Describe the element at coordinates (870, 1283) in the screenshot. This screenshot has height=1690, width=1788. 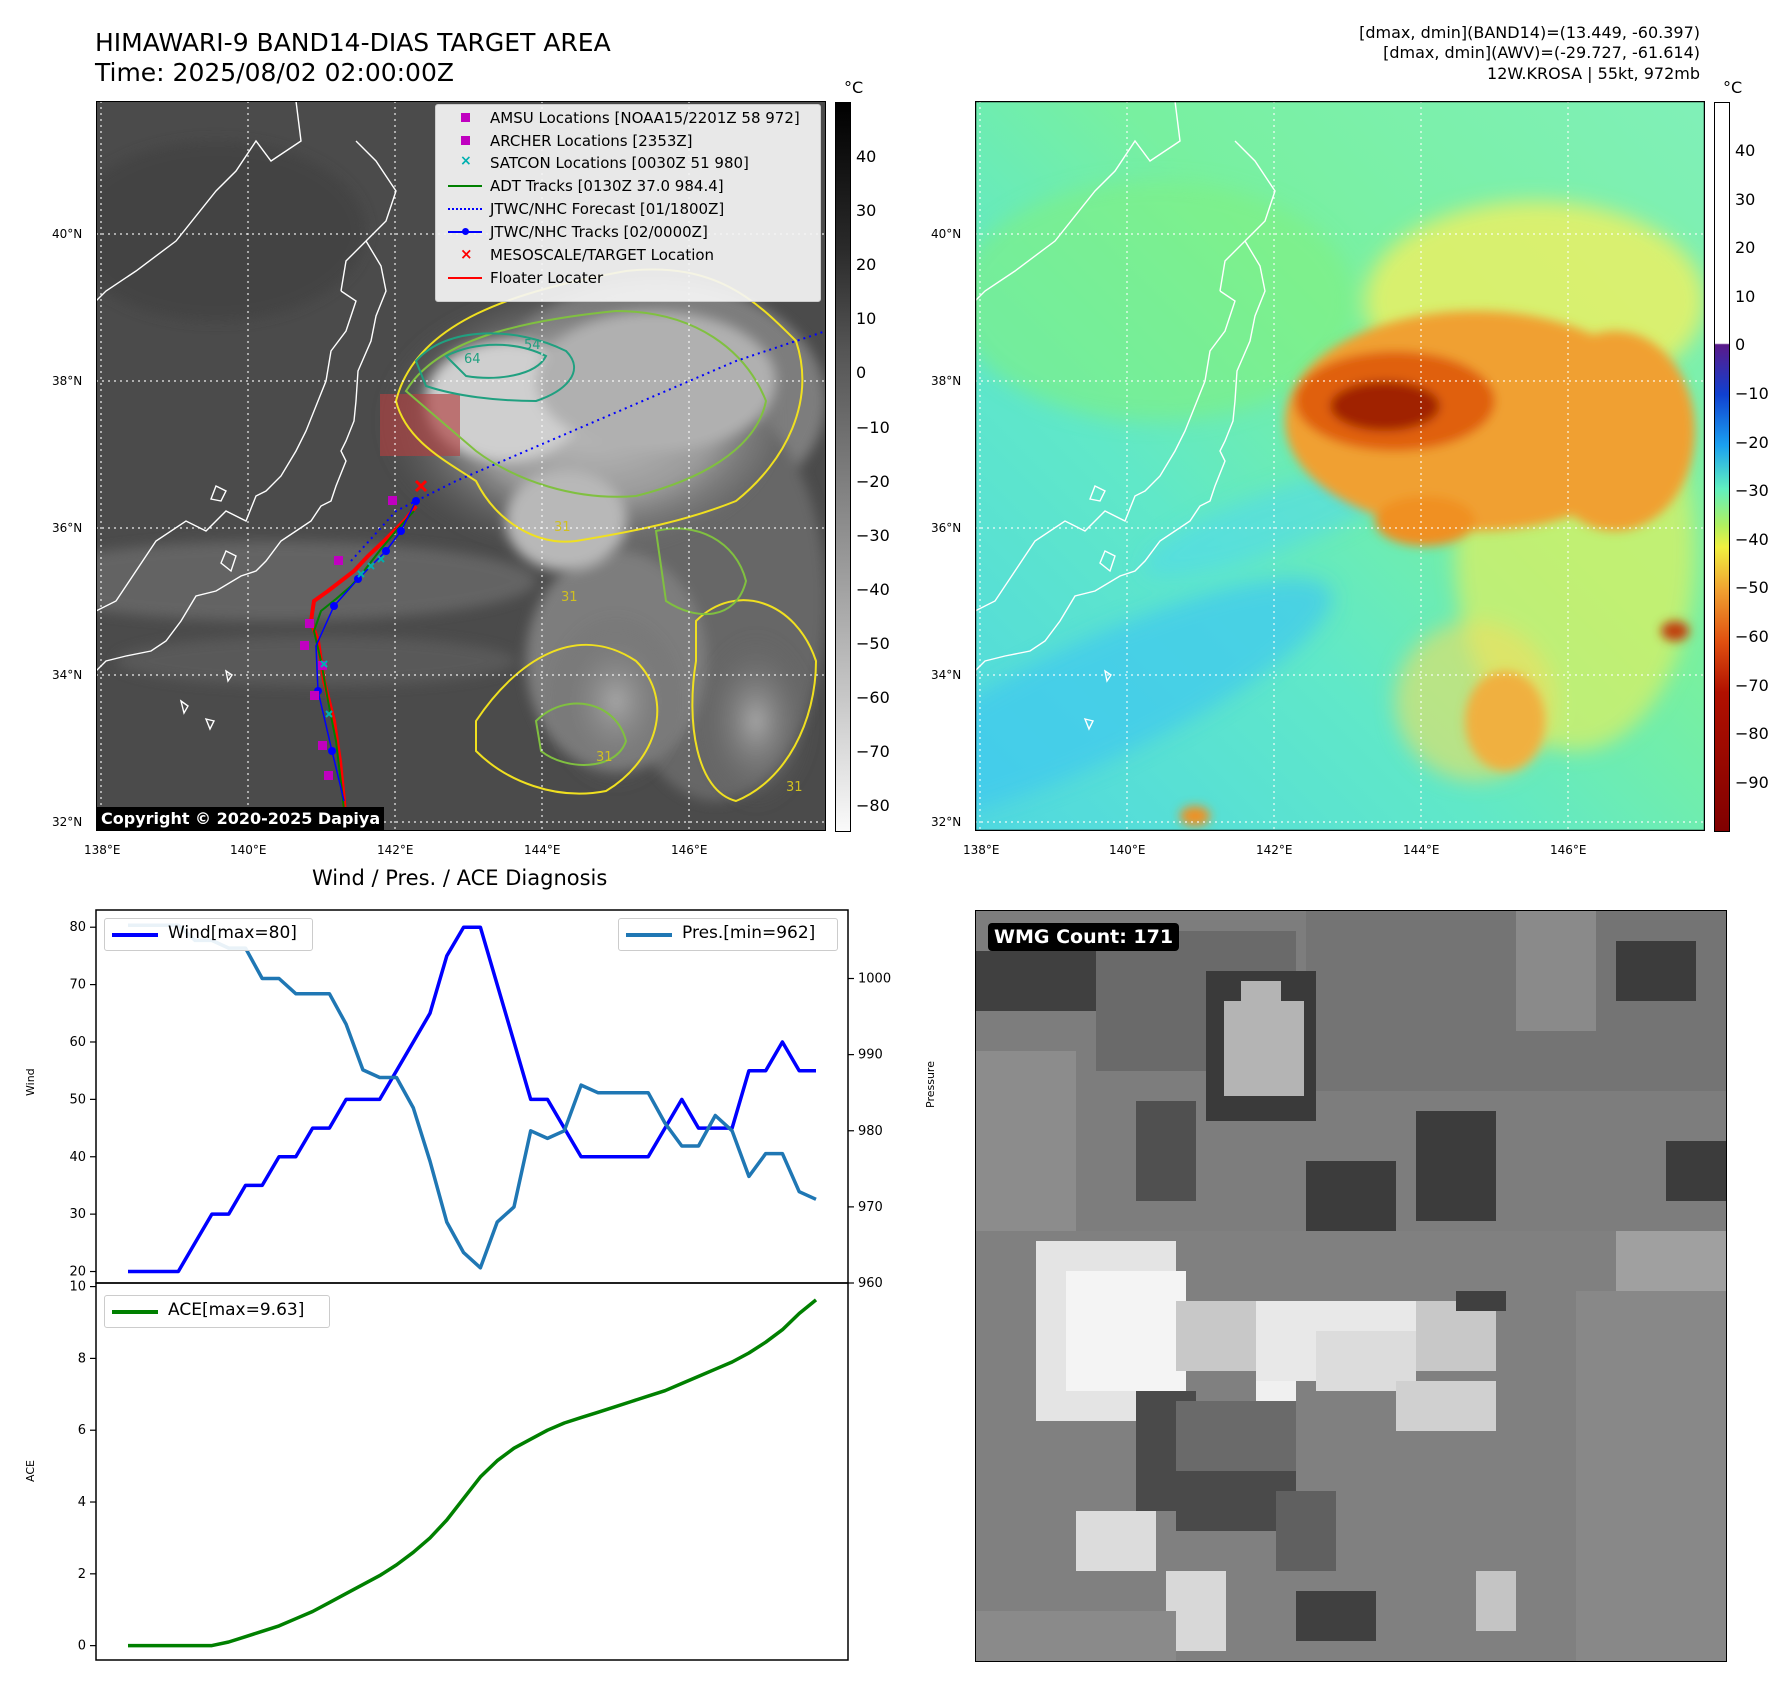
I see `pressure-axis-tick-label: 960` at that location.